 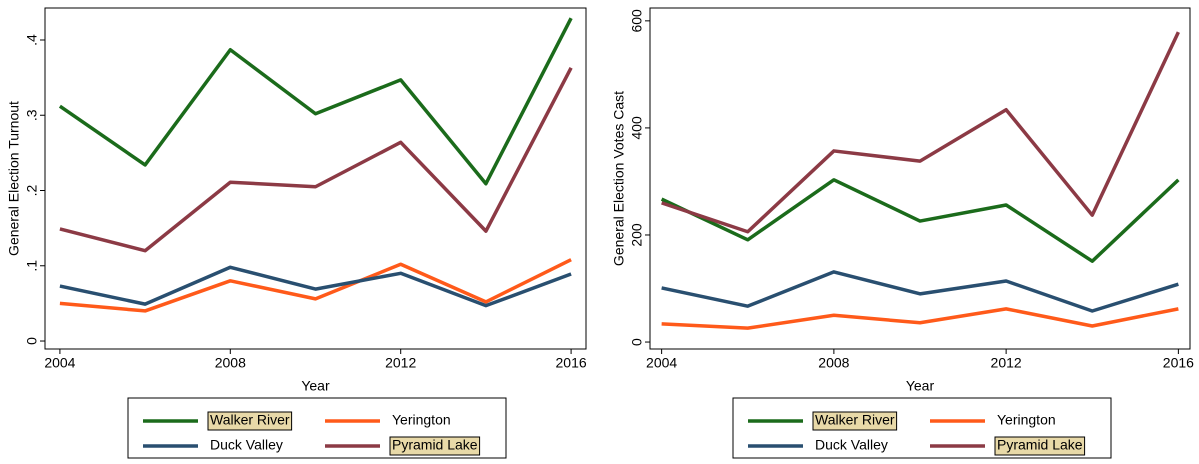 What do you see at coordinates (14, 178) in the screenshot?
I see `y-axis-title: General Election Turnout` at bounding box center [14, 178].